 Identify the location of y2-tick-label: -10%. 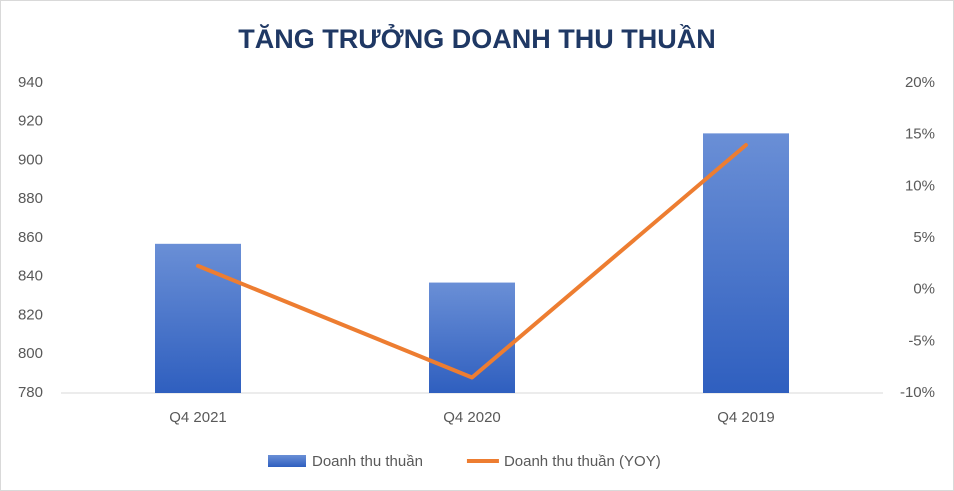
(917, 392).